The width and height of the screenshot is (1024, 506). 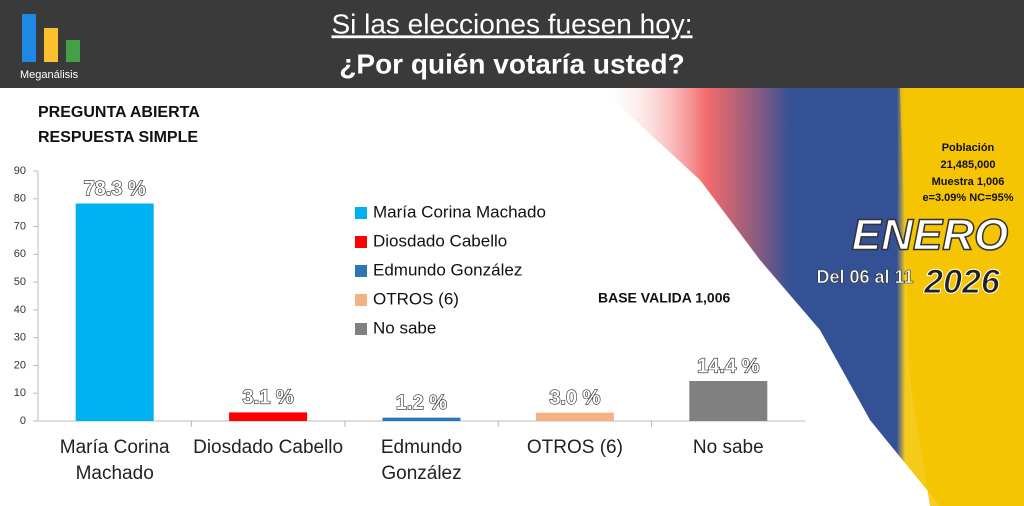 I want to click on value-label: 14.4 %, so click(x=728, y=366).